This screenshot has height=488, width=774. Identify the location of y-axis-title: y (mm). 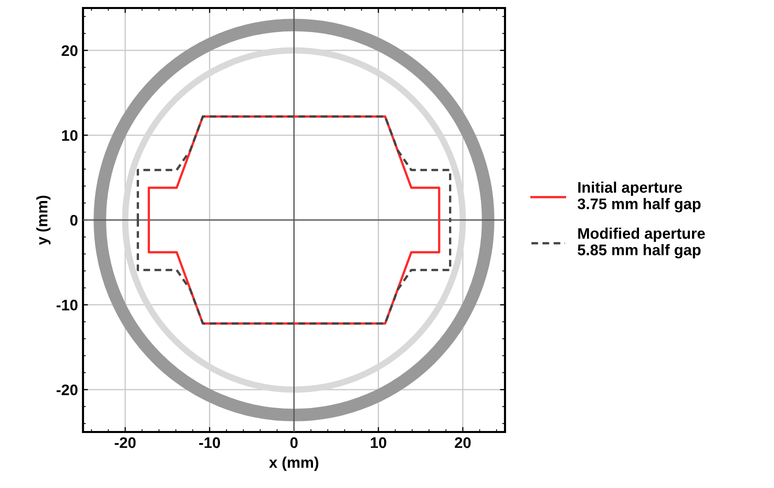
(43, 220).